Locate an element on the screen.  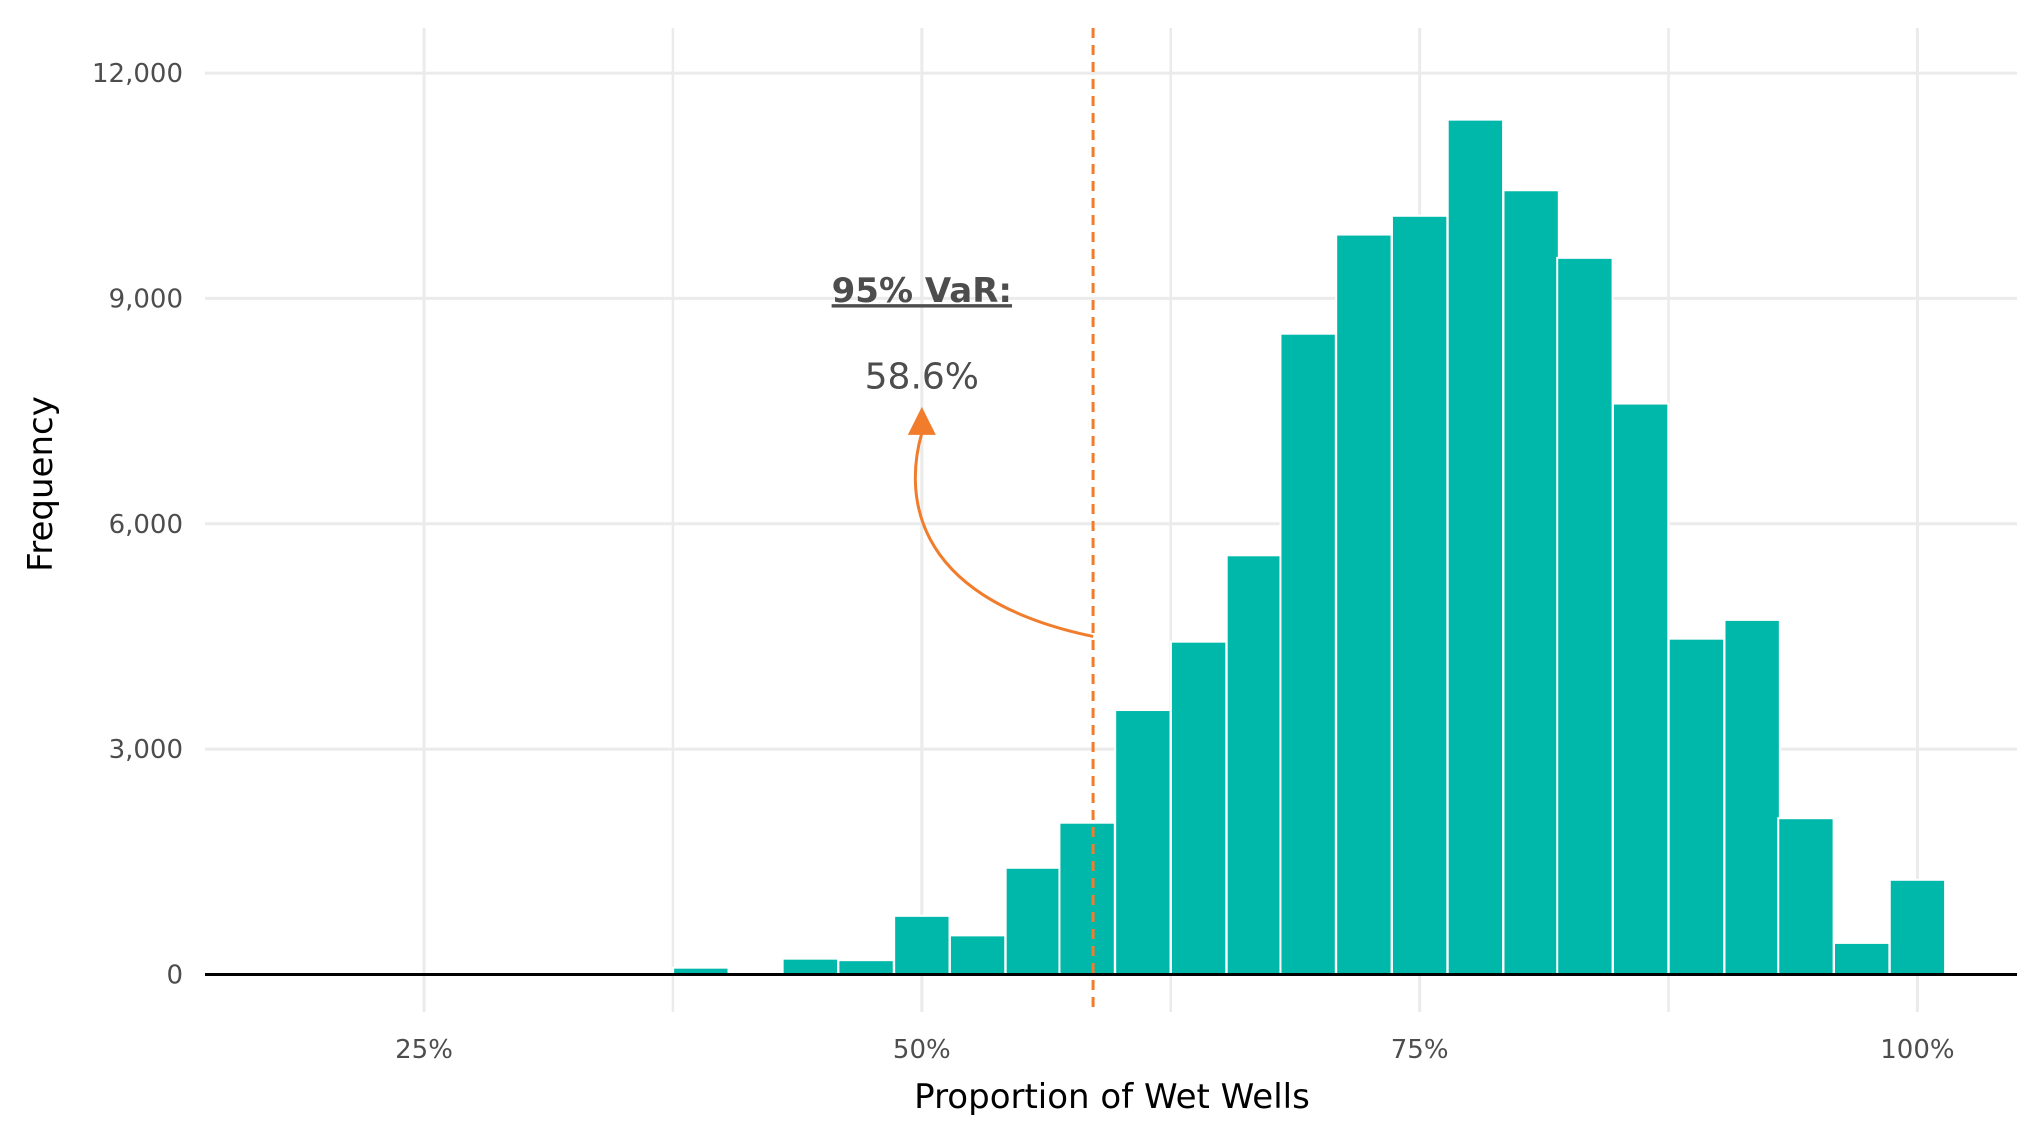
y-tick-label: 3,000 is located at coordinates (146, 750).